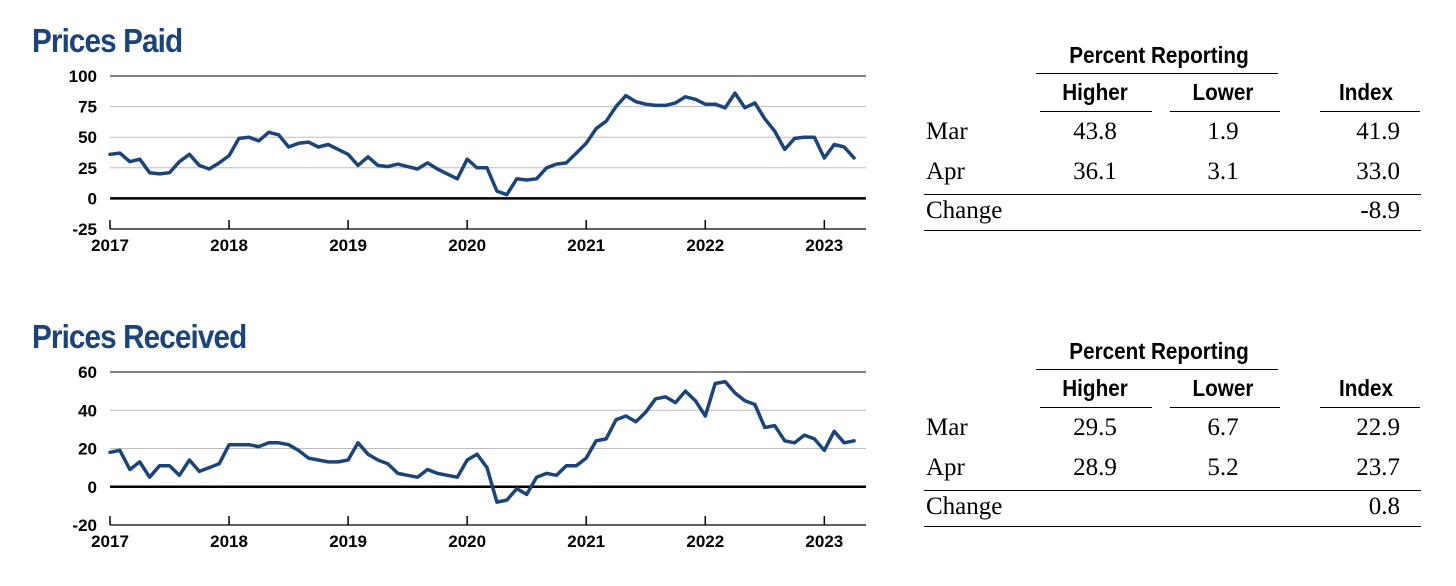  I want to click on y-tick-label: 100, so click(83, 76).